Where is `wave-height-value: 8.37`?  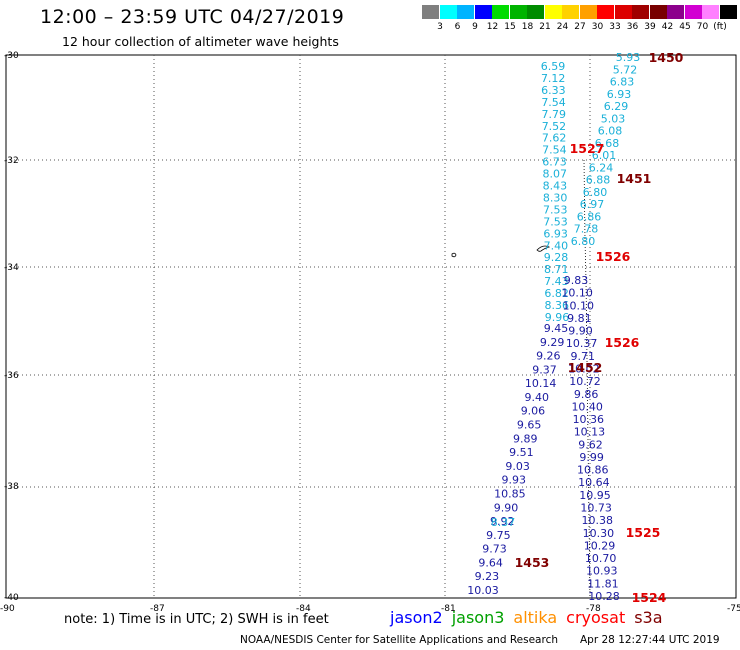 wave-height-value: 8.37 is located at coordinates (503, 522).